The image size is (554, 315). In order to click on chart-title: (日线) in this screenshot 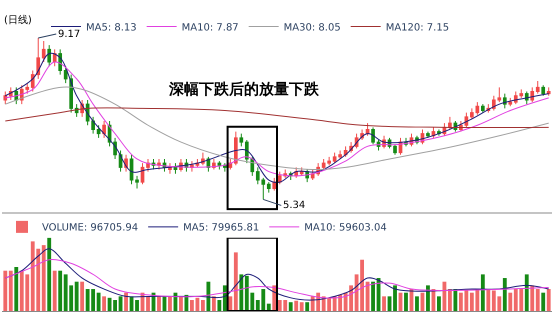, I will do `click(18, 20)`.